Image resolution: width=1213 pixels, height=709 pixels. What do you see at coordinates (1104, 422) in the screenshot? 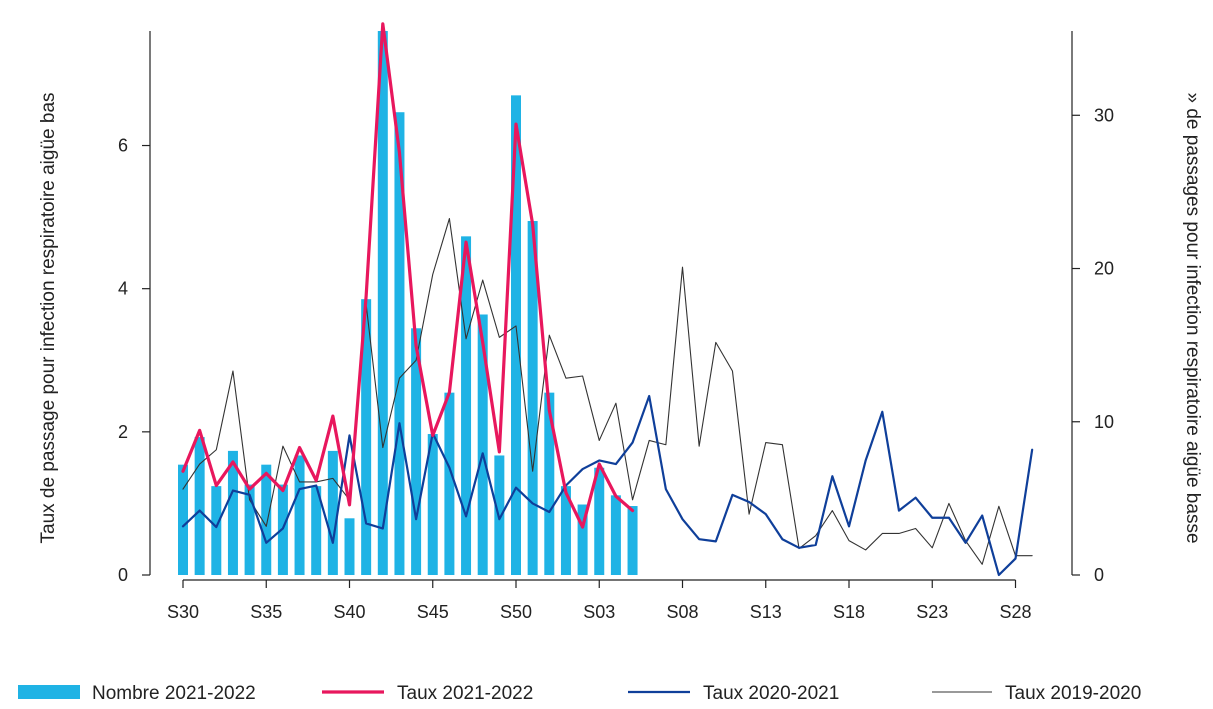
I see `right-tick-label: 10` at bounding box center [1104, 422].